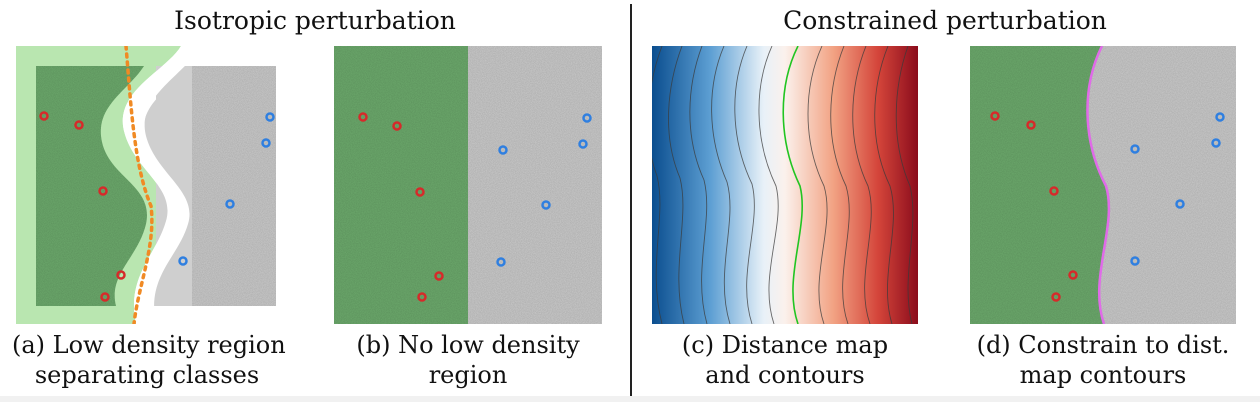  I want to click on panel-b-plot, so click(468, 185).